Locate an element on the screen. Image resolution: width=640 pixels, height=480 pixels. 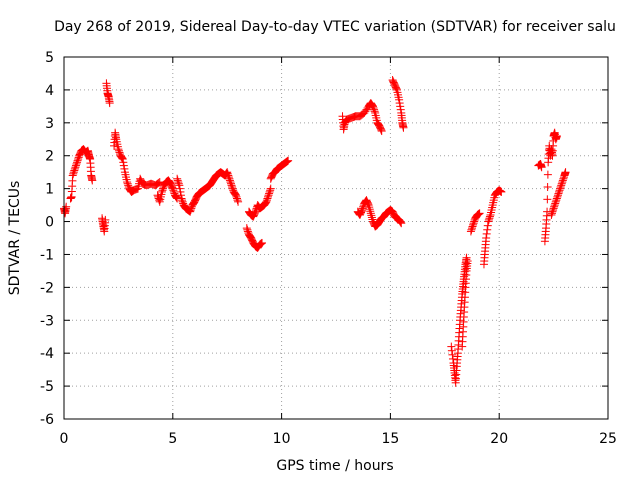
x-tick-label: 25 is located at coordinates (608, 439).